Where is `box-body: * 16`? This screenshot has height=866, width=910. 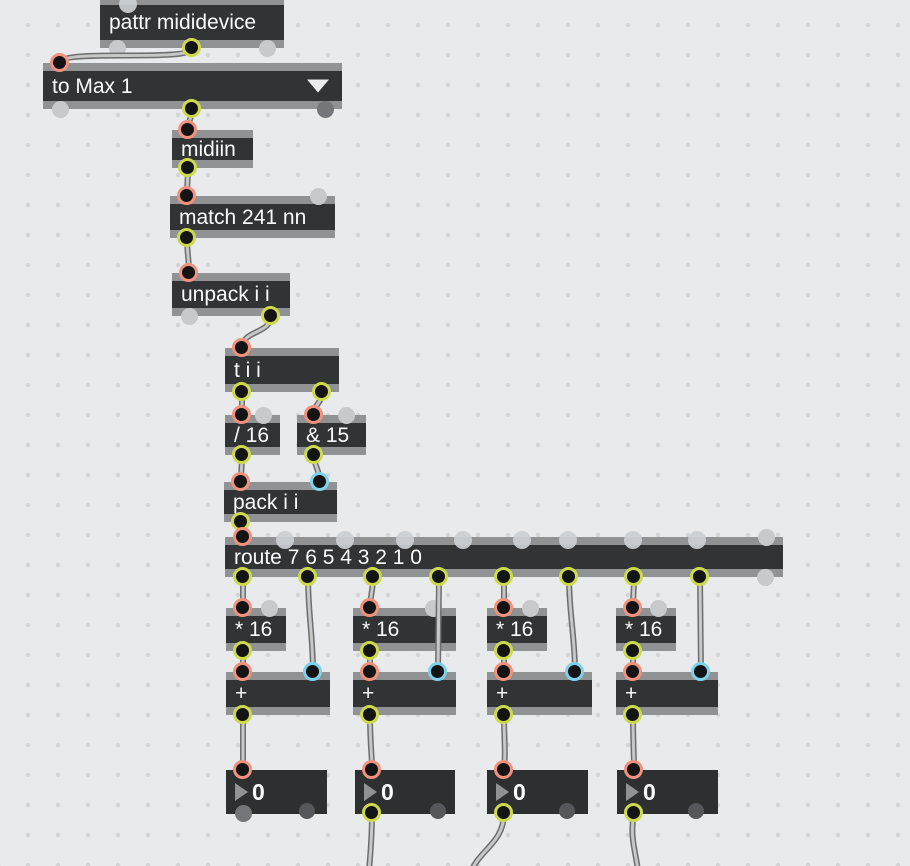
box-body: * 16 is located at coordinates (646, 629).